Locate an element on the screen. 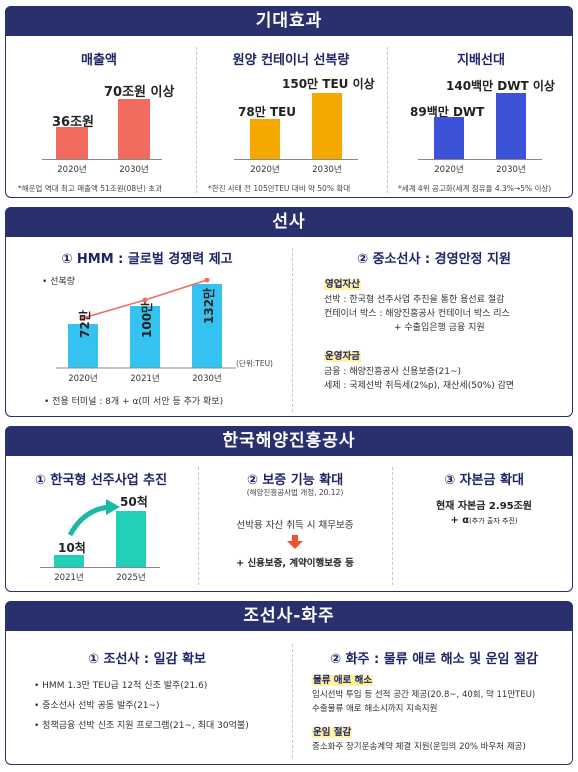  shipbuilder-line-3: • 정책금융 선박 신조 지원 프로그램(21~, 최대 30억불) is located at coordinates (141, 726).